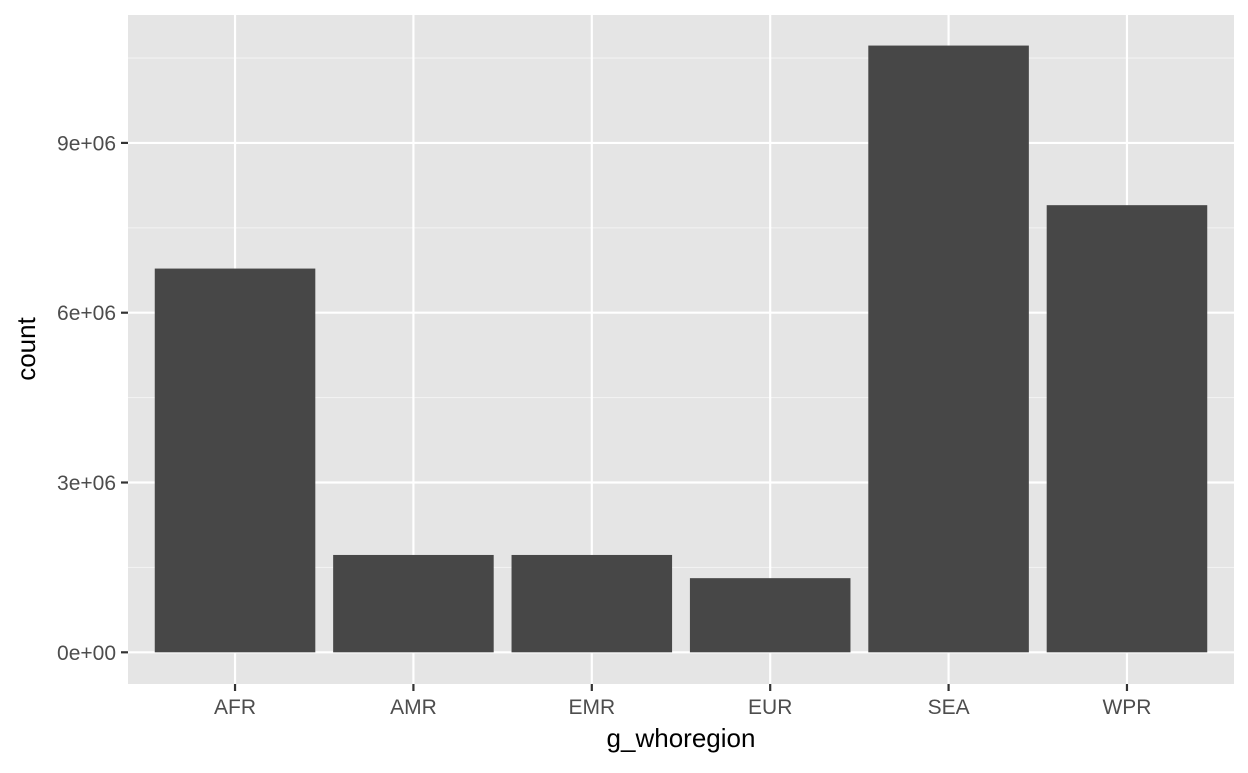 This screenshot has width=1248, height=773. I want to click on x-tick-label: EUR, so click(770, 707).